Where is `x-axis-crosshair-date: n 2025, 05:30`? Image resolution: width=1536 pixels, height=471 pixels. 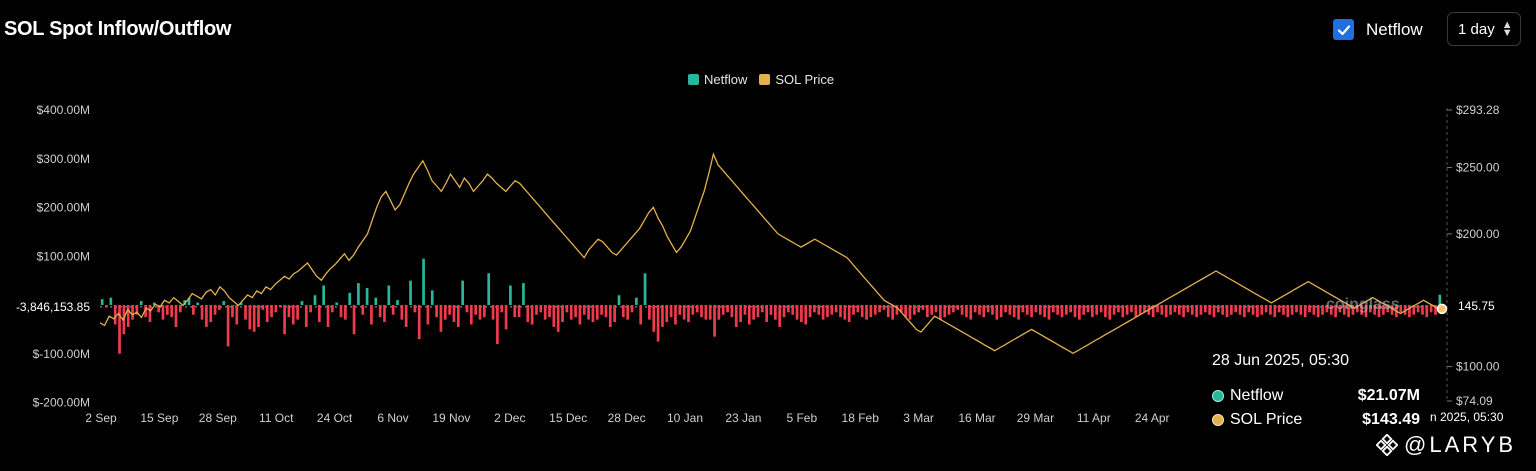
x-axis-crosshair-date: n 2025, 05:30 is located at coordinates (1467, 417).